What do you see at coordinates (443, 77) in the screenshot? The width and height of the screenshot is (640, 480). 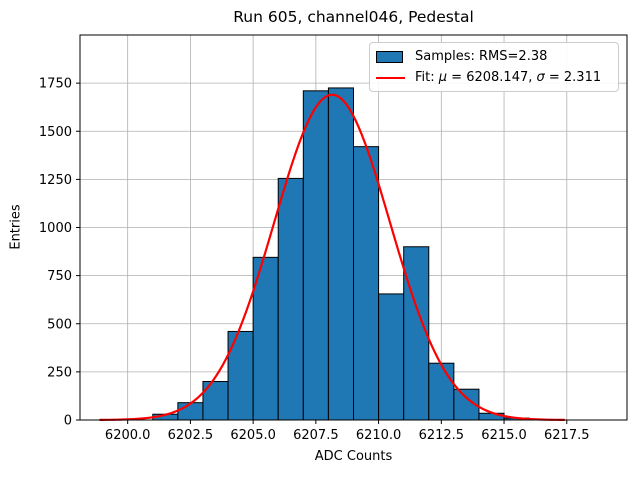 I see `mu-symbol: μ` at bounding box center [443, 77].